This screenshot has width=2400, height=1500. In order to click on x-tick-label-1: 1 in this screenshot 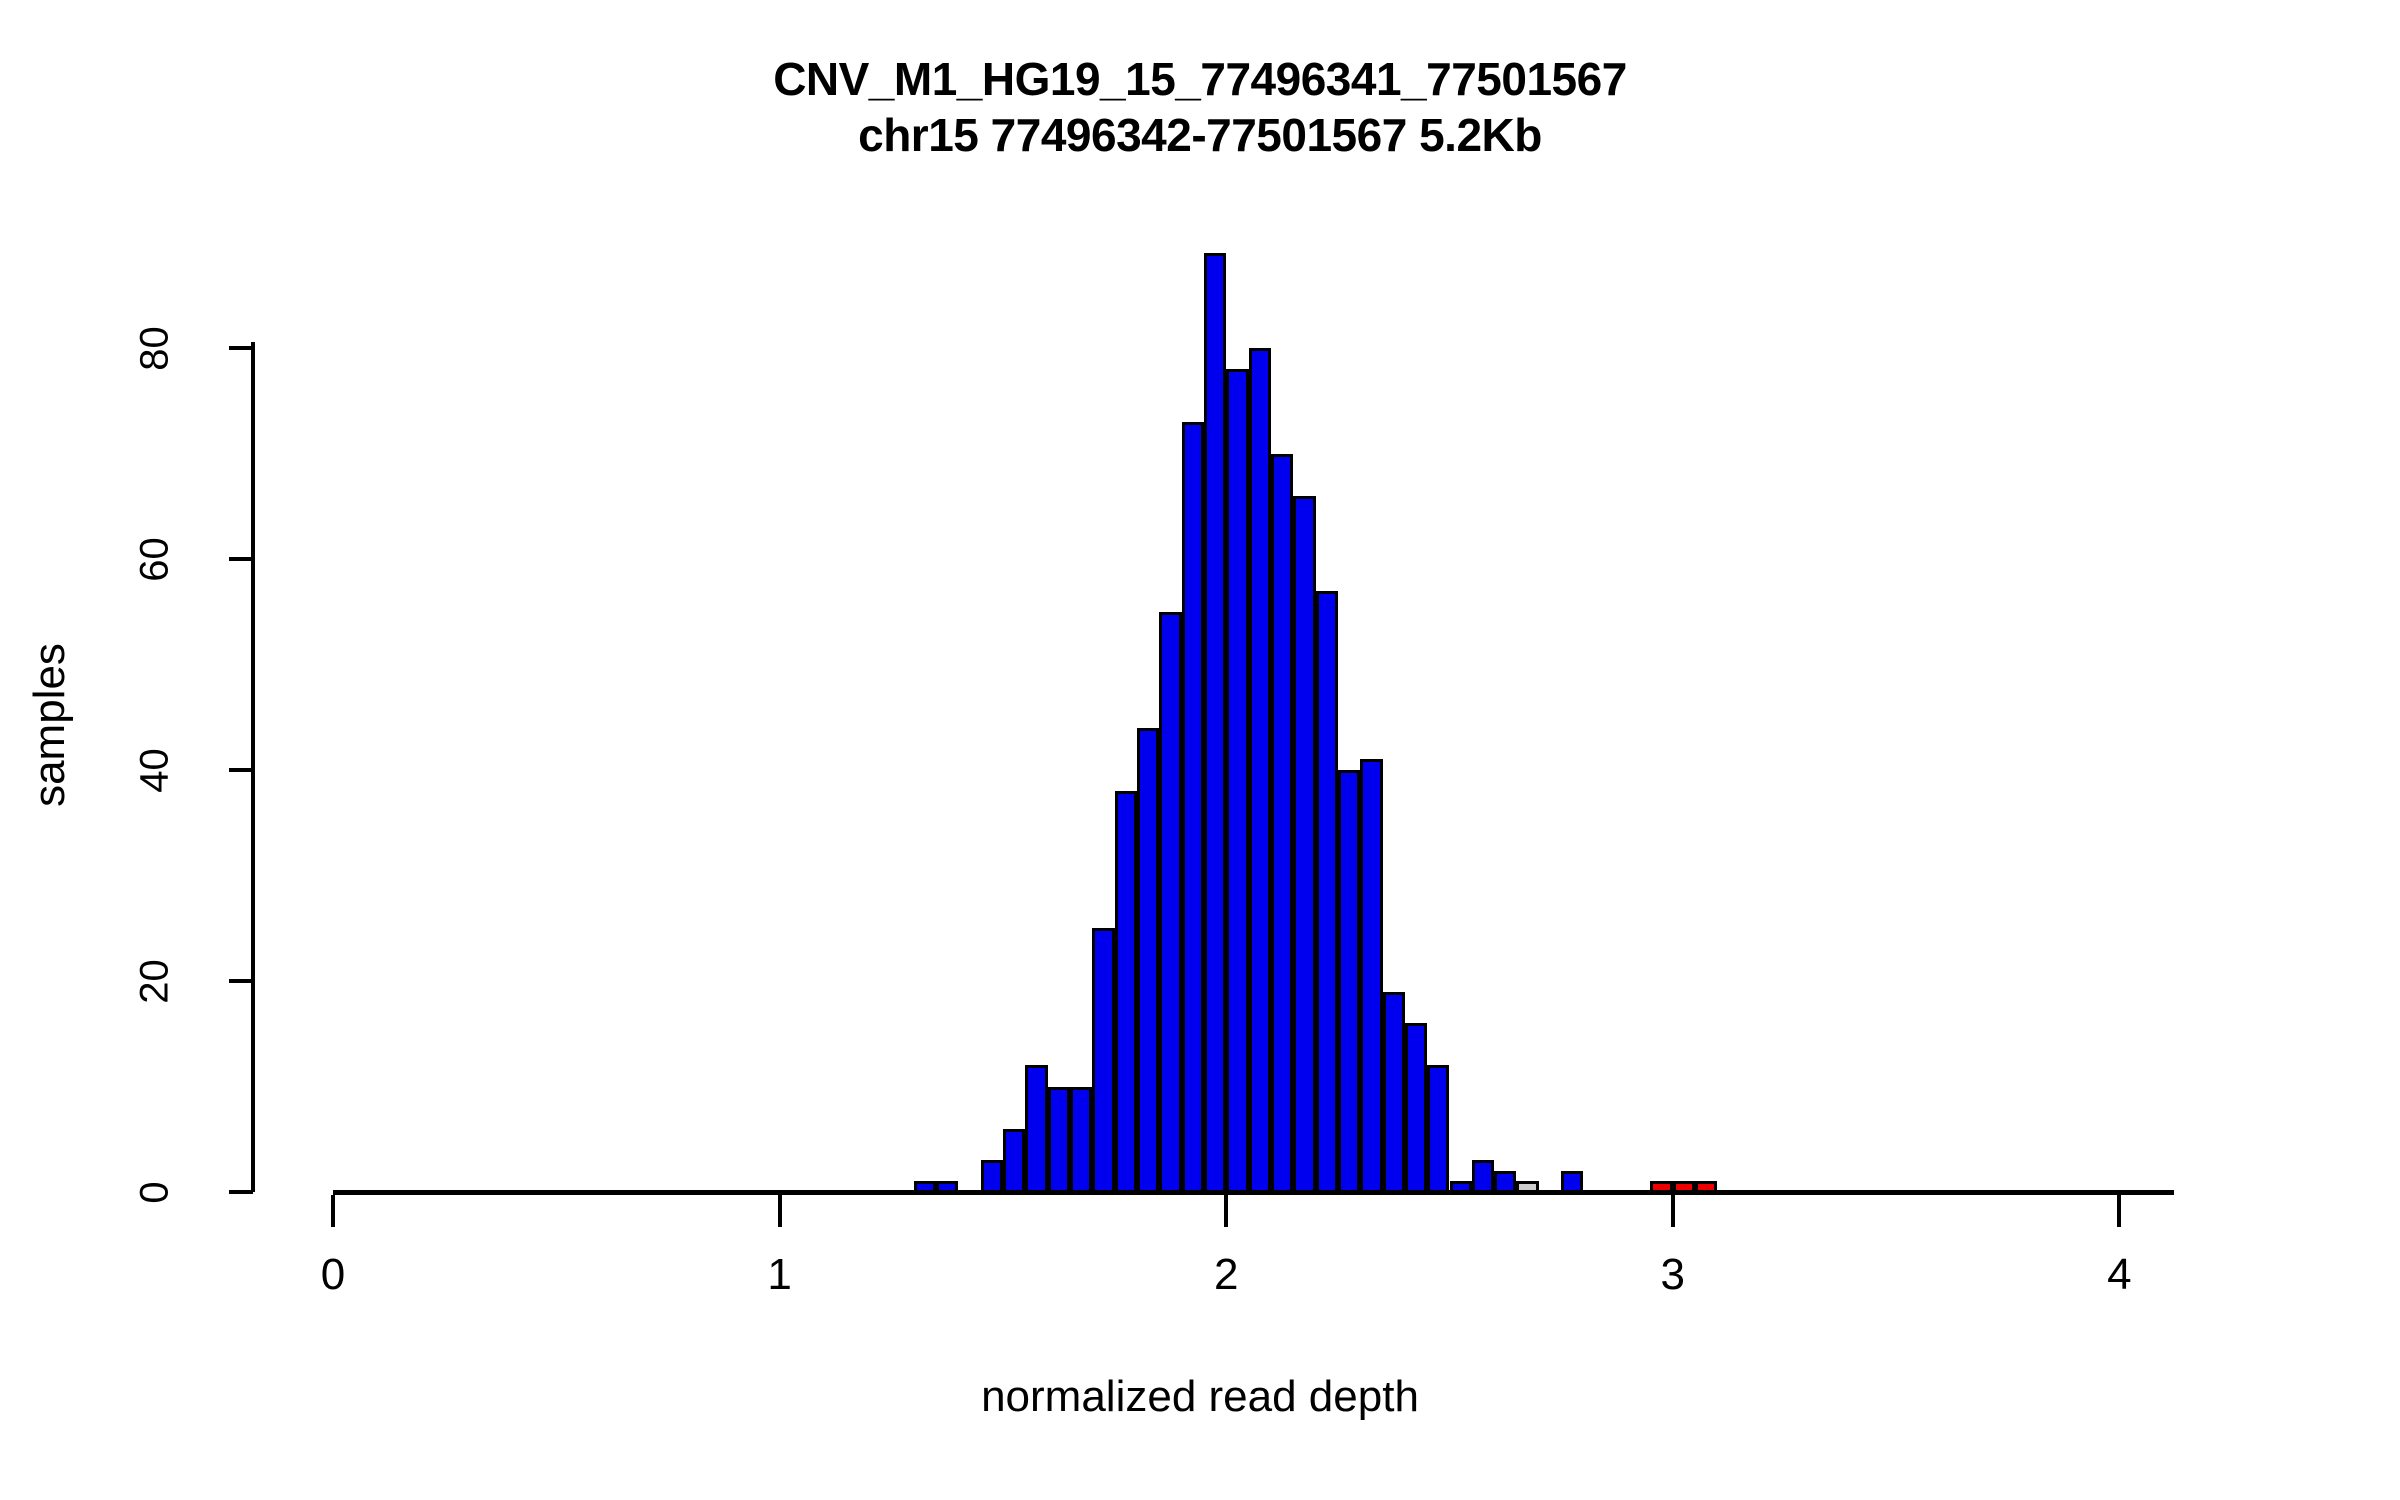, I will do `click(779, 1274)`.